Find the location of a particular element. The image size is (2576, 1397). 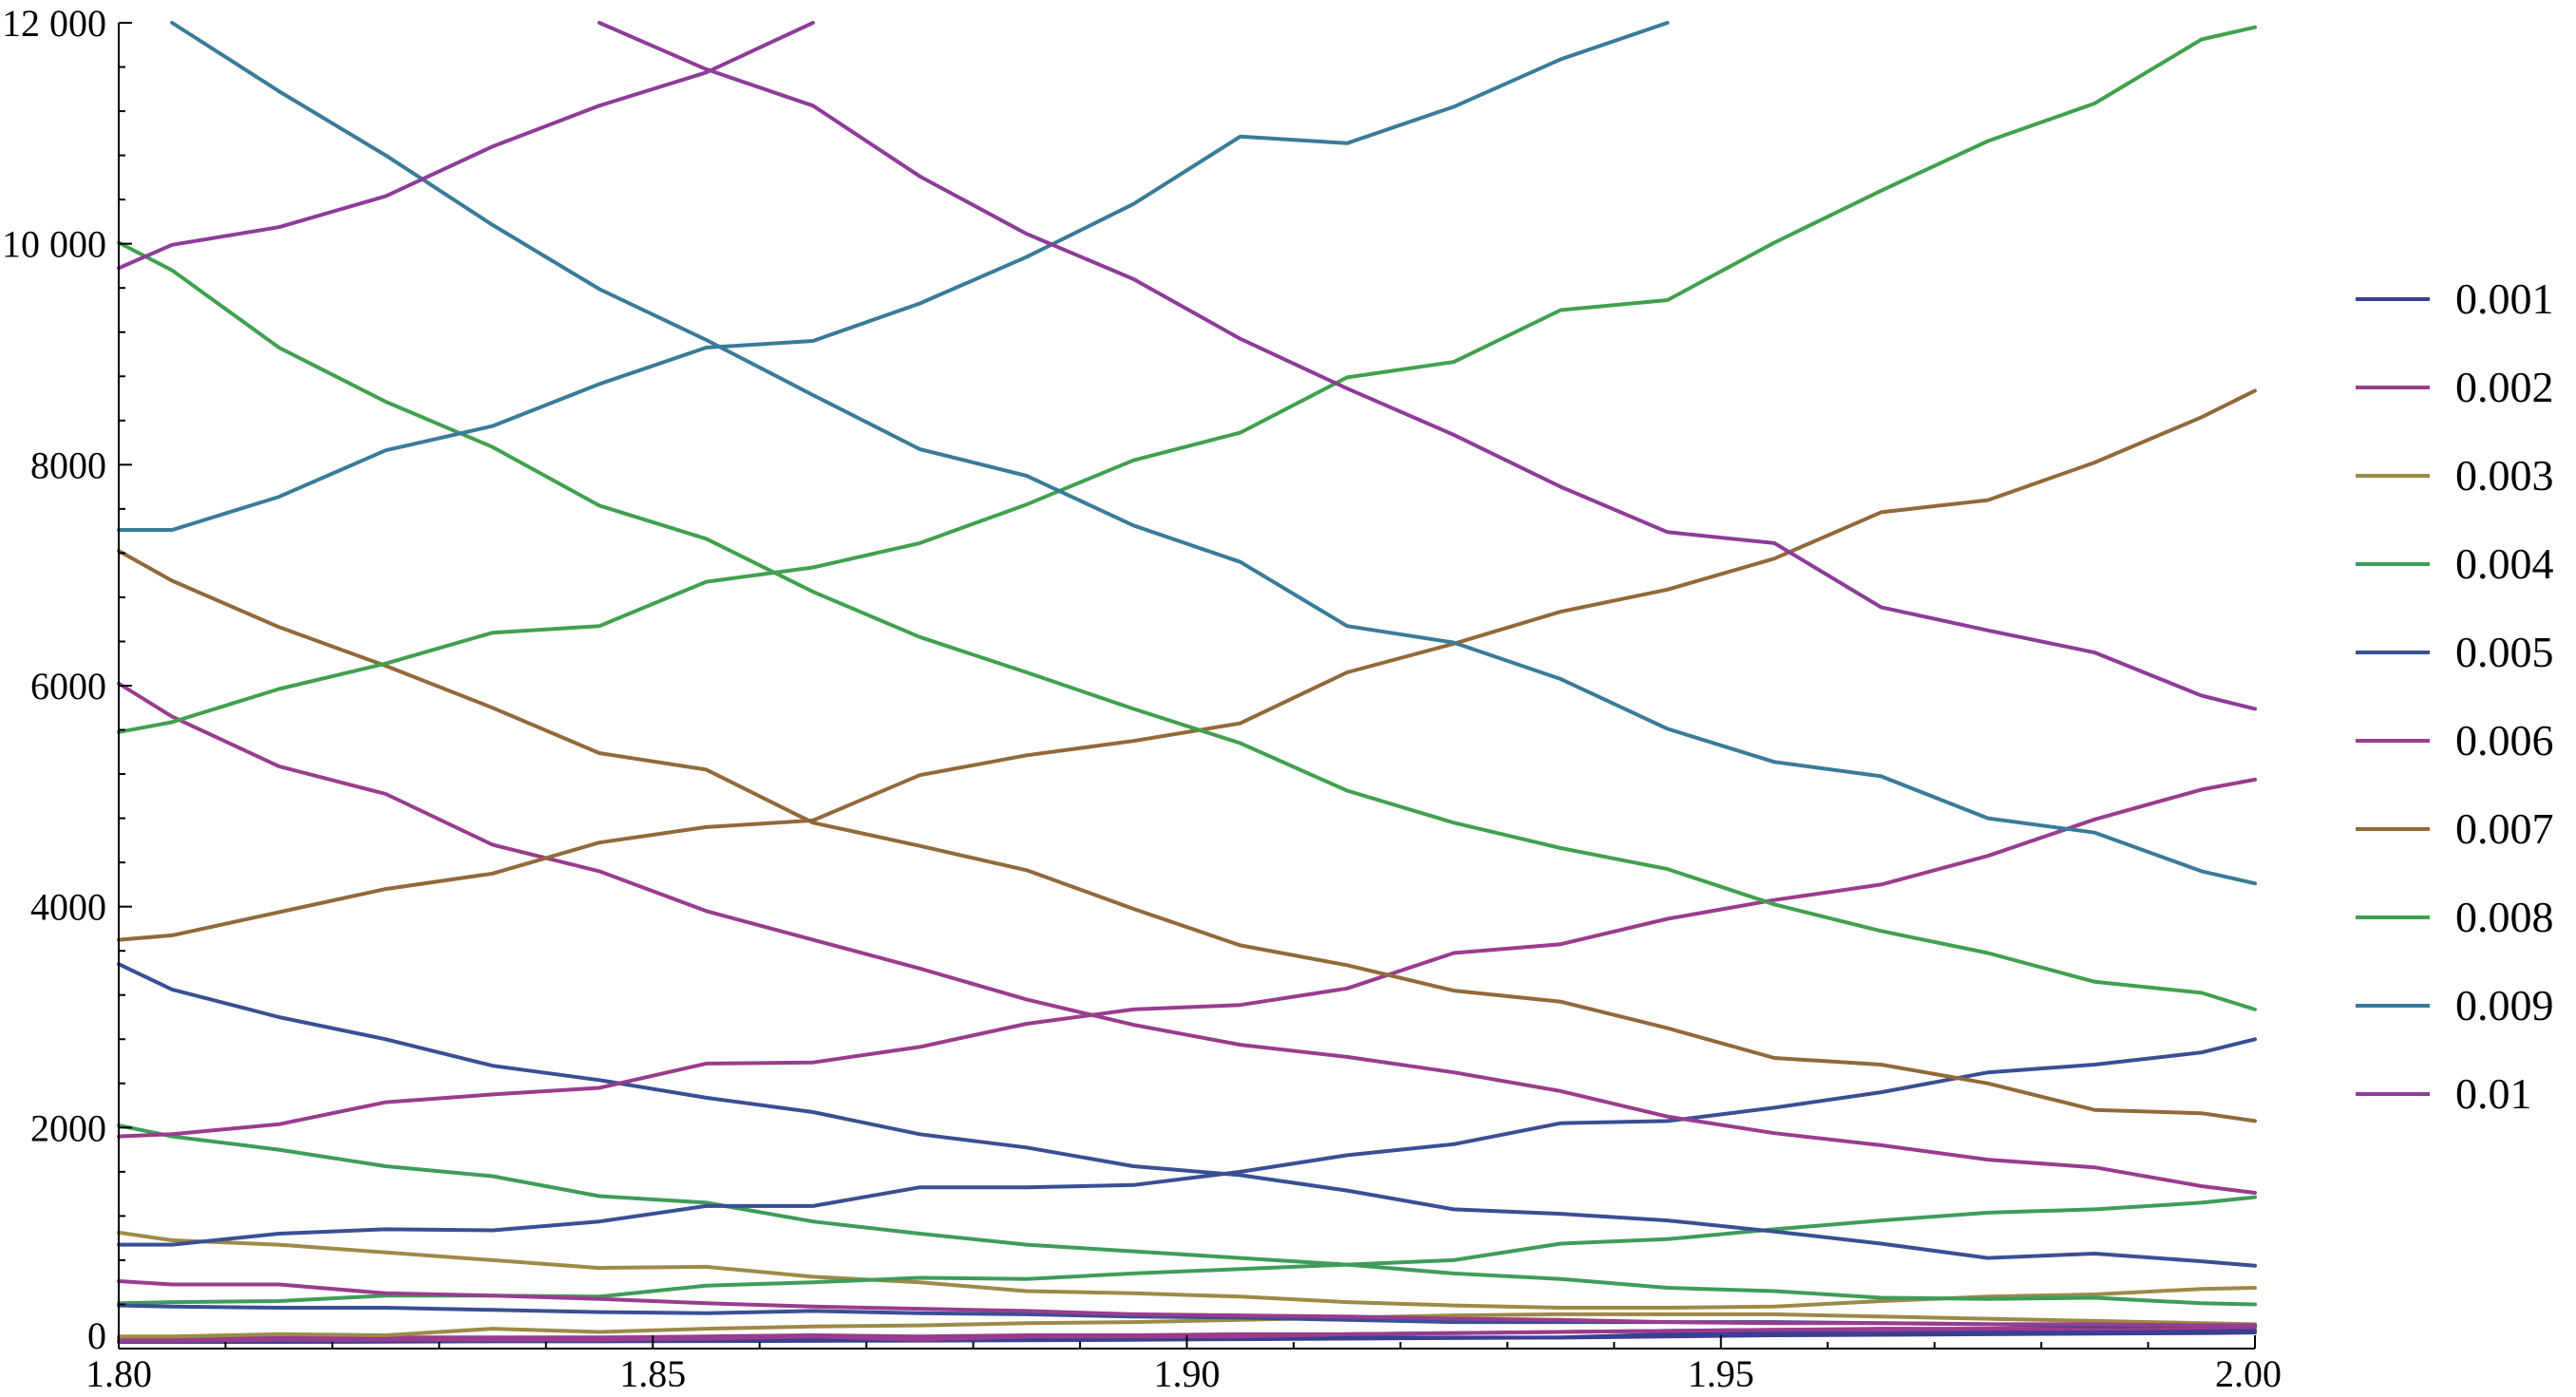

y-axis-ticks: 0 2000 4000 6000 8000 10 000 12 000 is located at coordinates (67, 680).